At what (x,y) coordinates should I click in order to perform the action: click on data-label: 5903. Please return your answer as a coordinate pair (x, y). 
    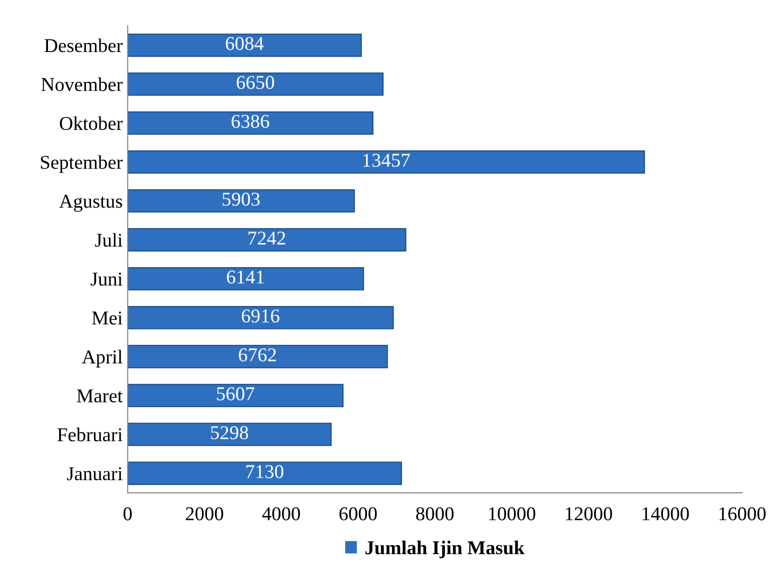
    Looking at the image, I should click on (241, 199).